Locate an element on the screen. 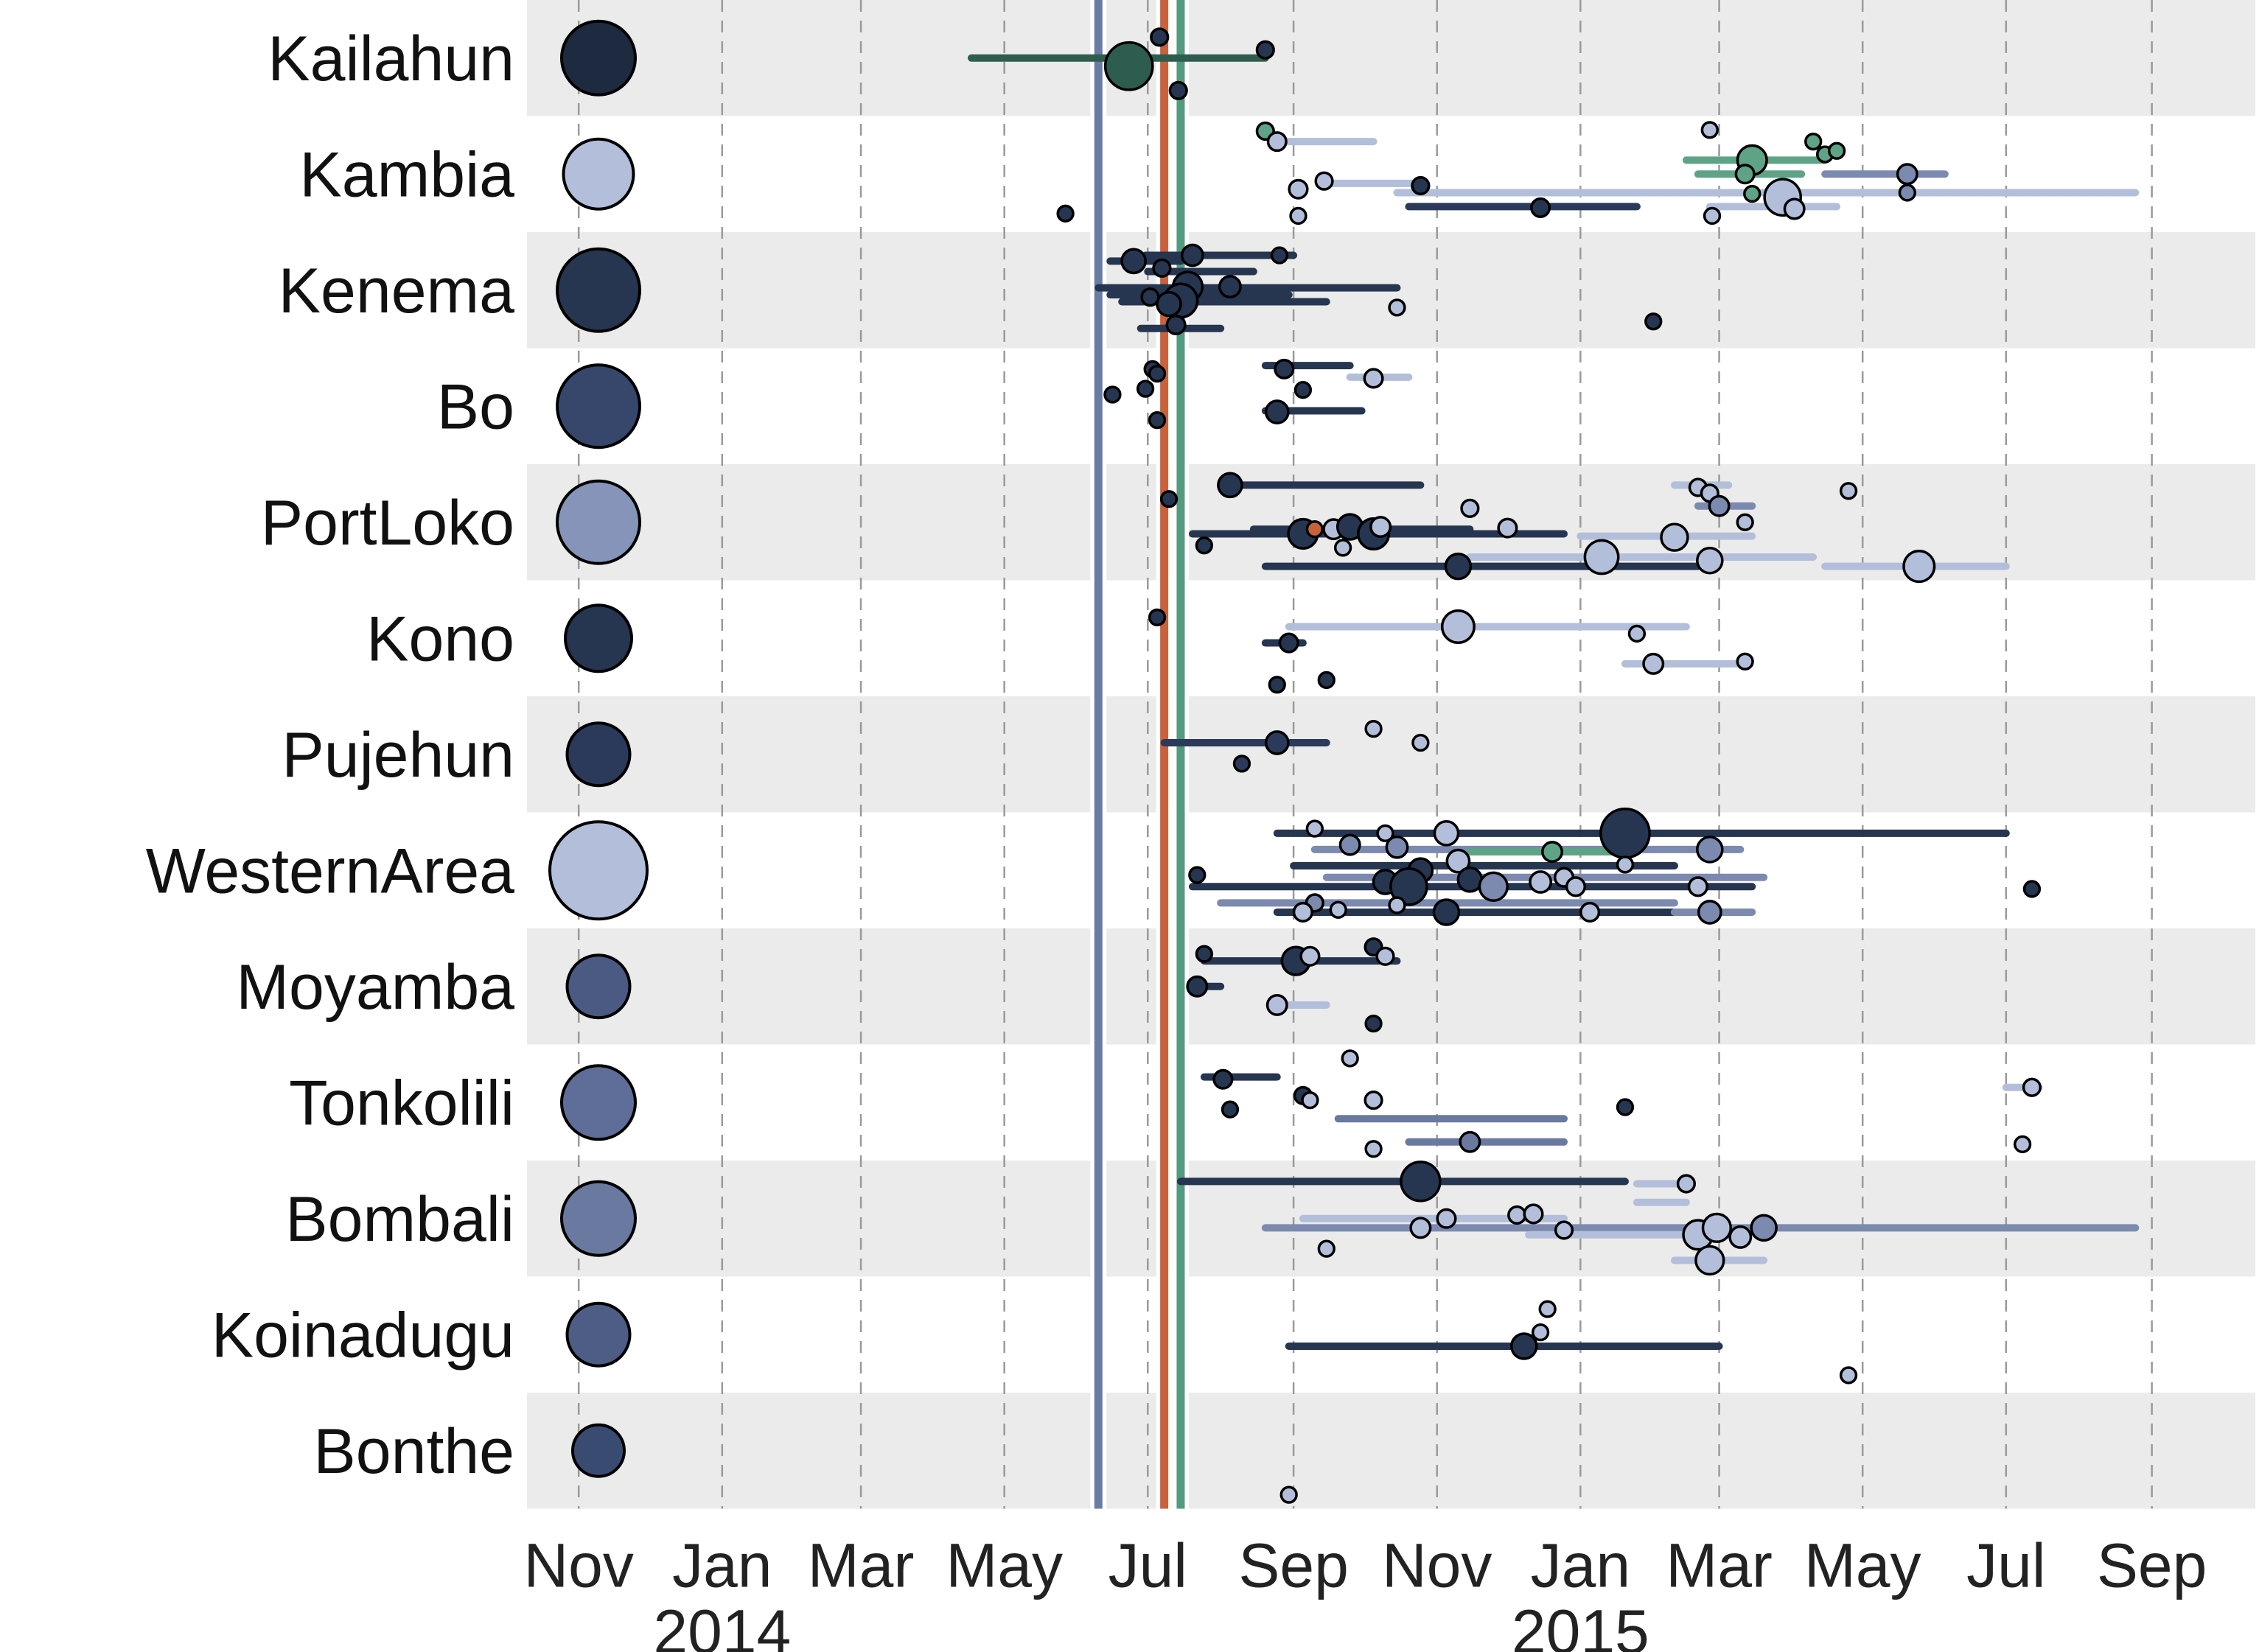 Image resolution: width=2259 pixels, height=1652 pixels. row-marker-bo is located at coordinates (598, 406).